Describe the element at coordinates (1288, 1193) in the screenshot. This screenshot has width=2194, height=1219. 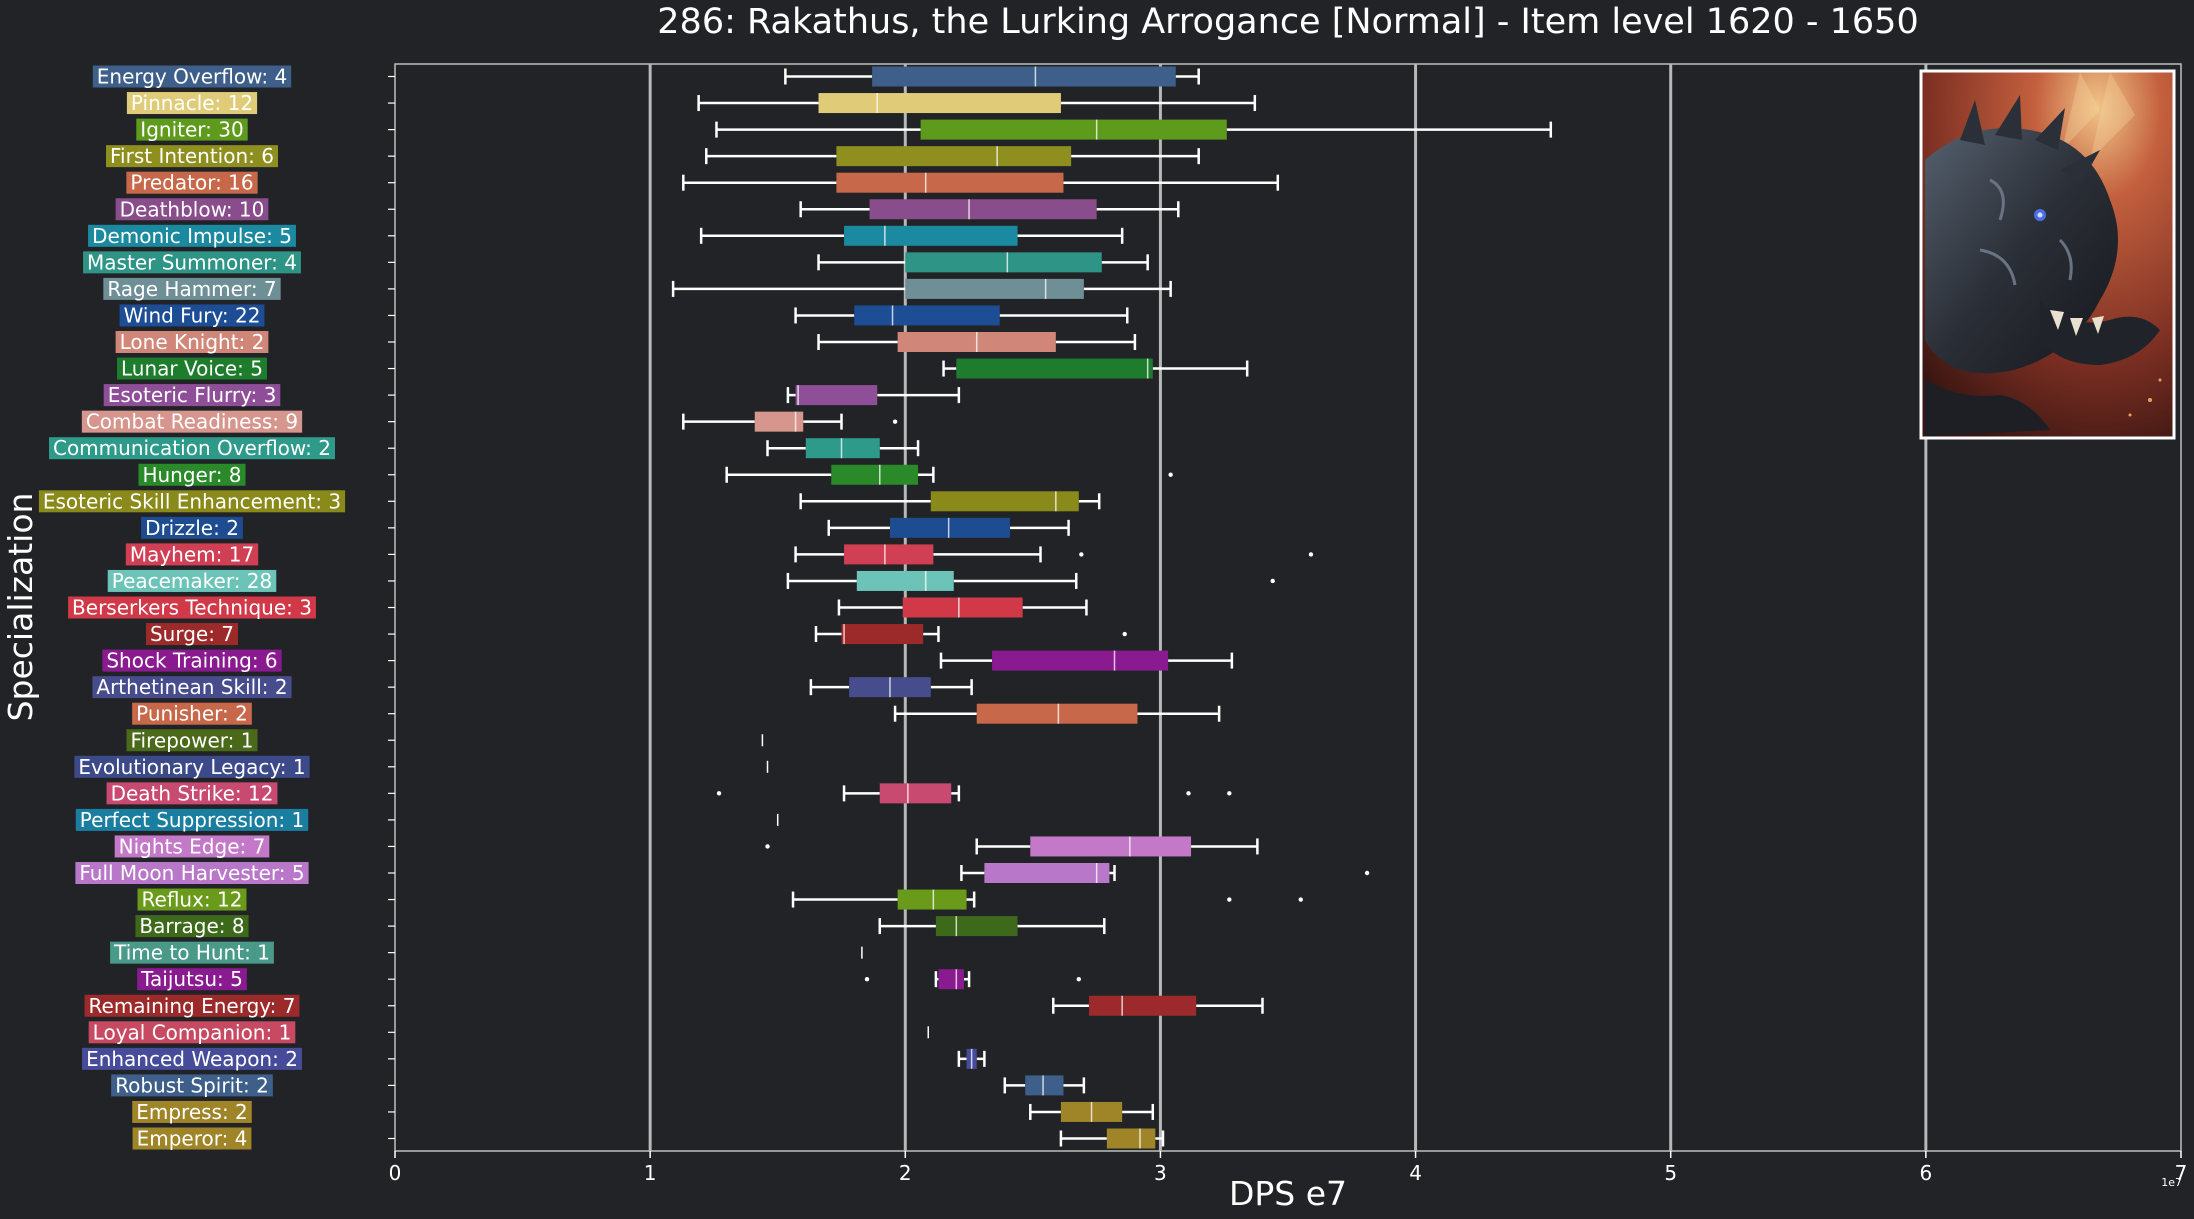
I see `x-axis-label: DPS e7` at that location.